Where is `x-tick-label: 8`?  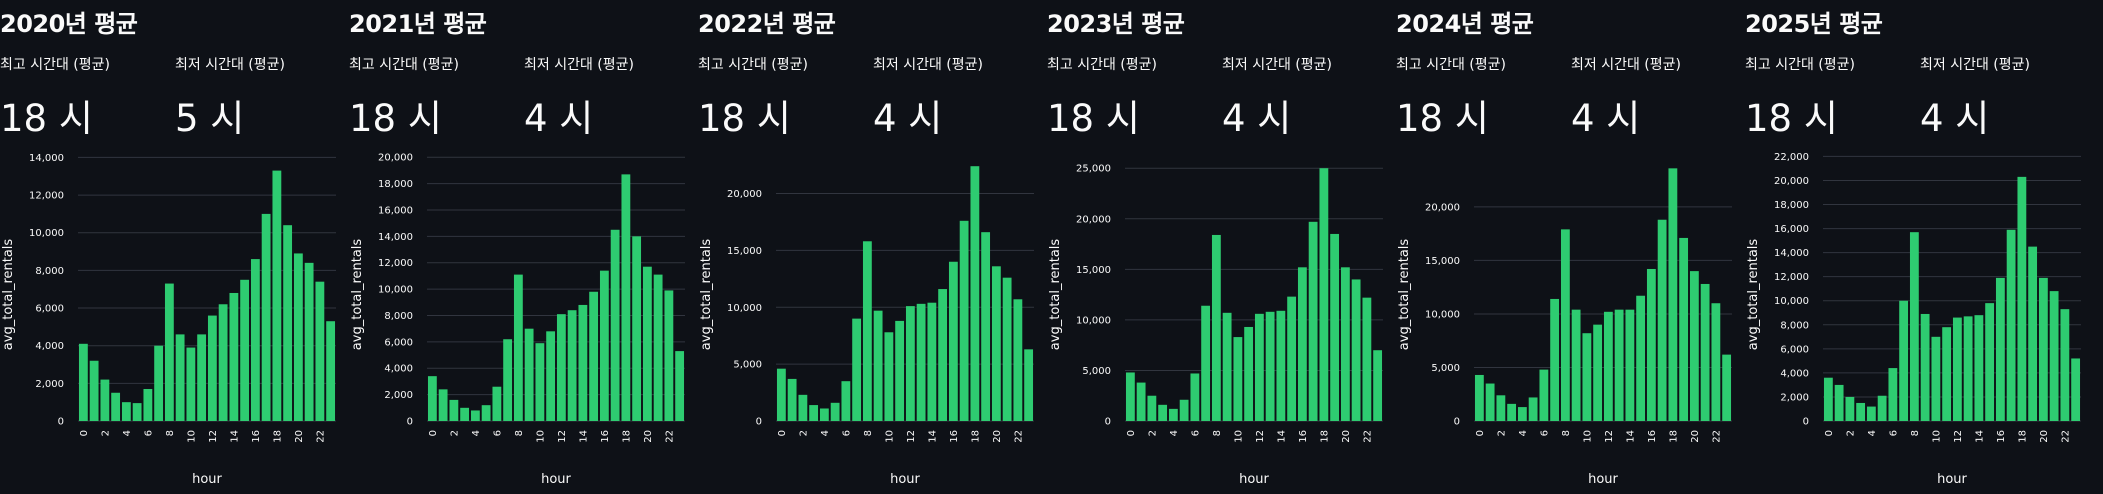 x-tick-label: 8 is located at coordinates (1566, 433).